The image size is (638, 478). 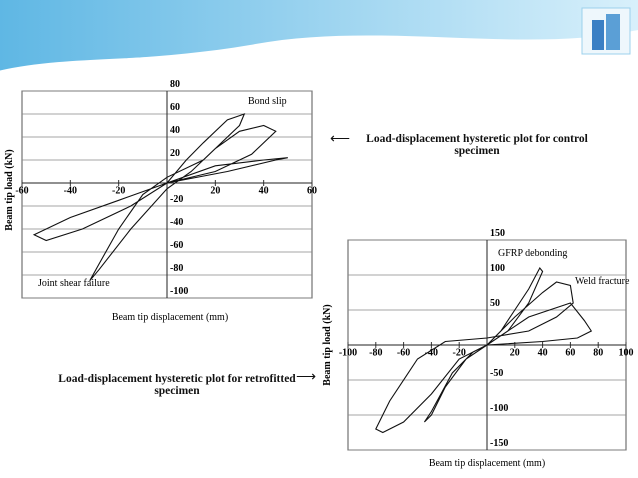 I want to click on wave-line, so click(x=319, y=53).